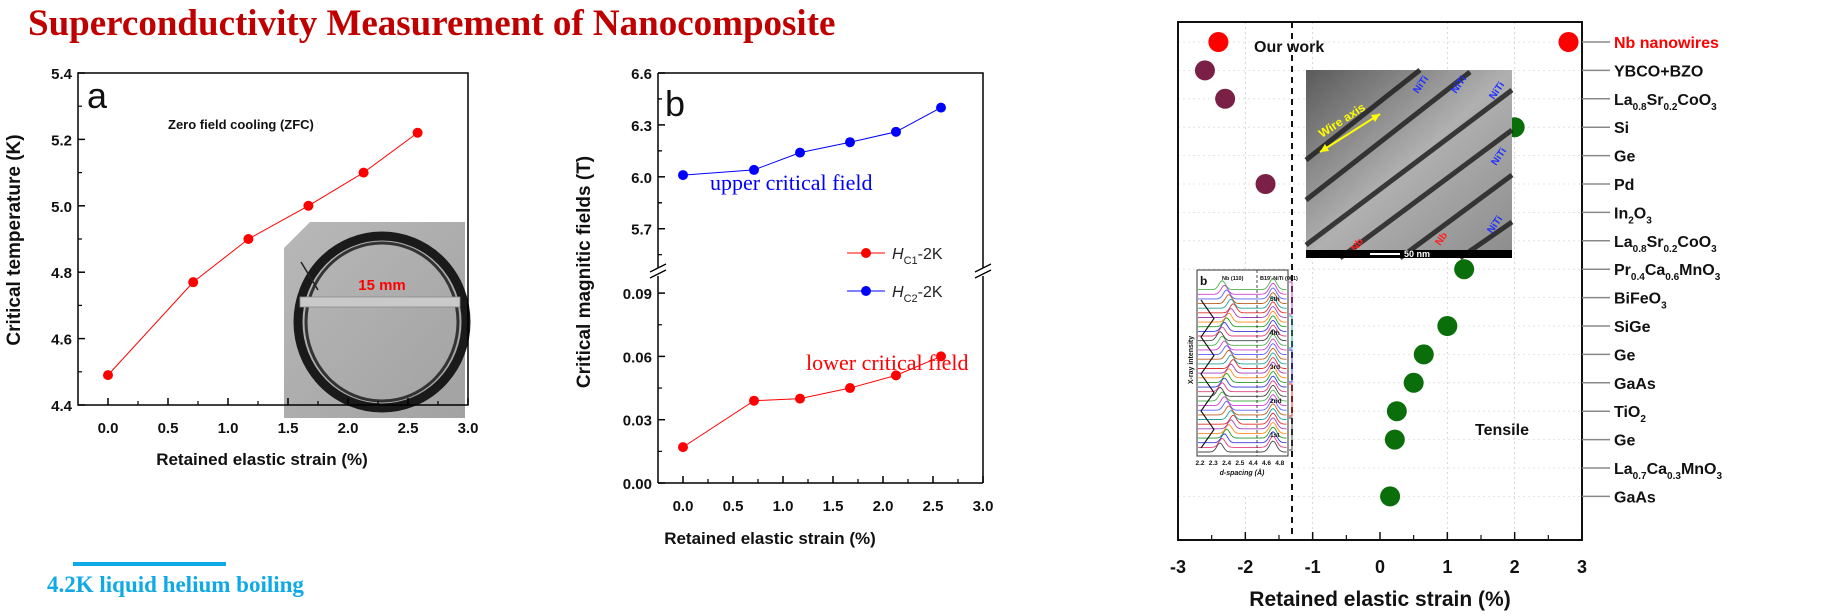  I want to click on material-label: La0.7Ca0.3MnO3, so click(1668, 471).